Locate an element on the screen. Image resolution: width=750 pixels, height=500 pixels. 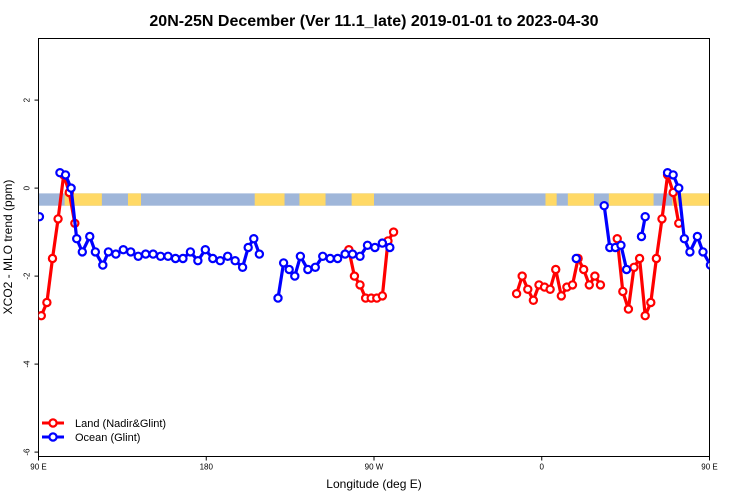
legend-label: Land (Nadir&Glint) is located at coordinates (120, 424).